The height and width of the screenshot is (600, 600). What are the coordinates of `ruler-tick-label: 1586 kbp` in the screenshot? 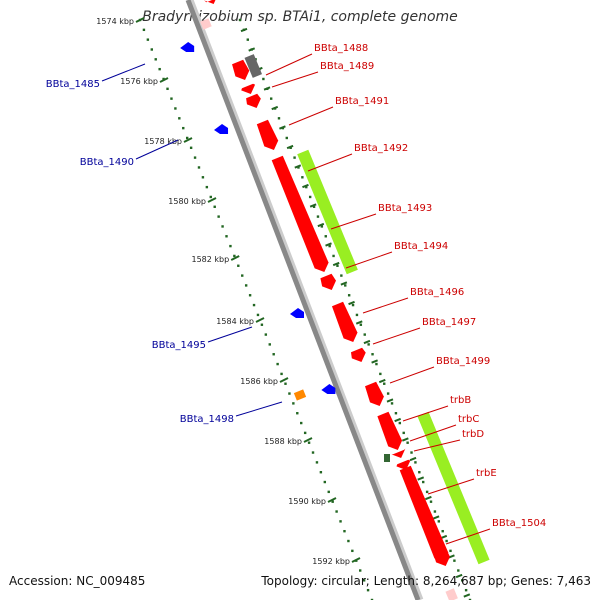 It's located at (259, 381).